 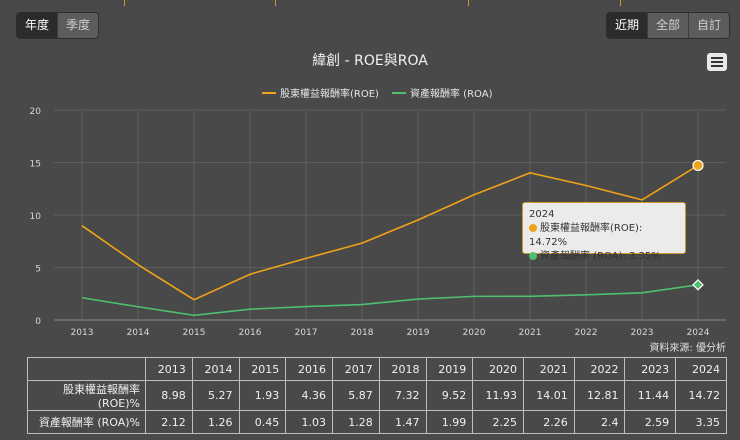 What do you see at coordinates (533, 228) in the screenshot?
I see `tooltip-roe-dot` at bounding box center [533, 228].